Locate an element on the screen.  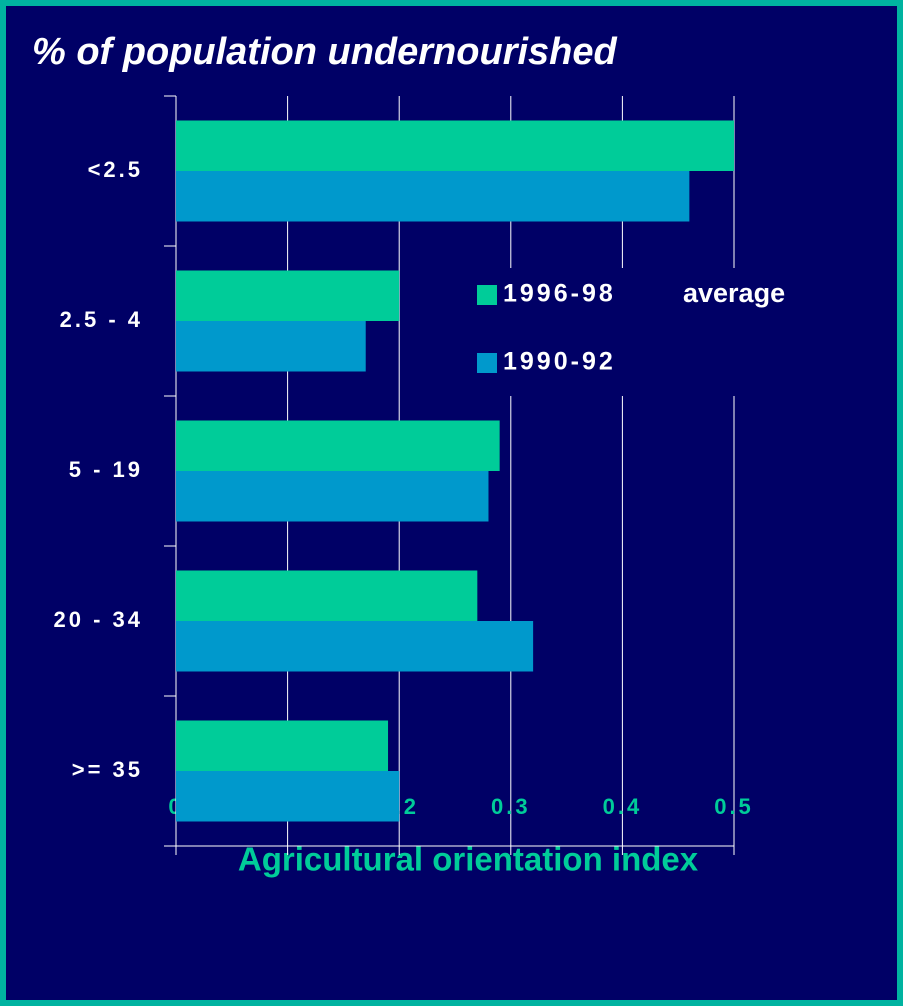
y-tick-label: >= 35 is located at coordinates (107, 769).